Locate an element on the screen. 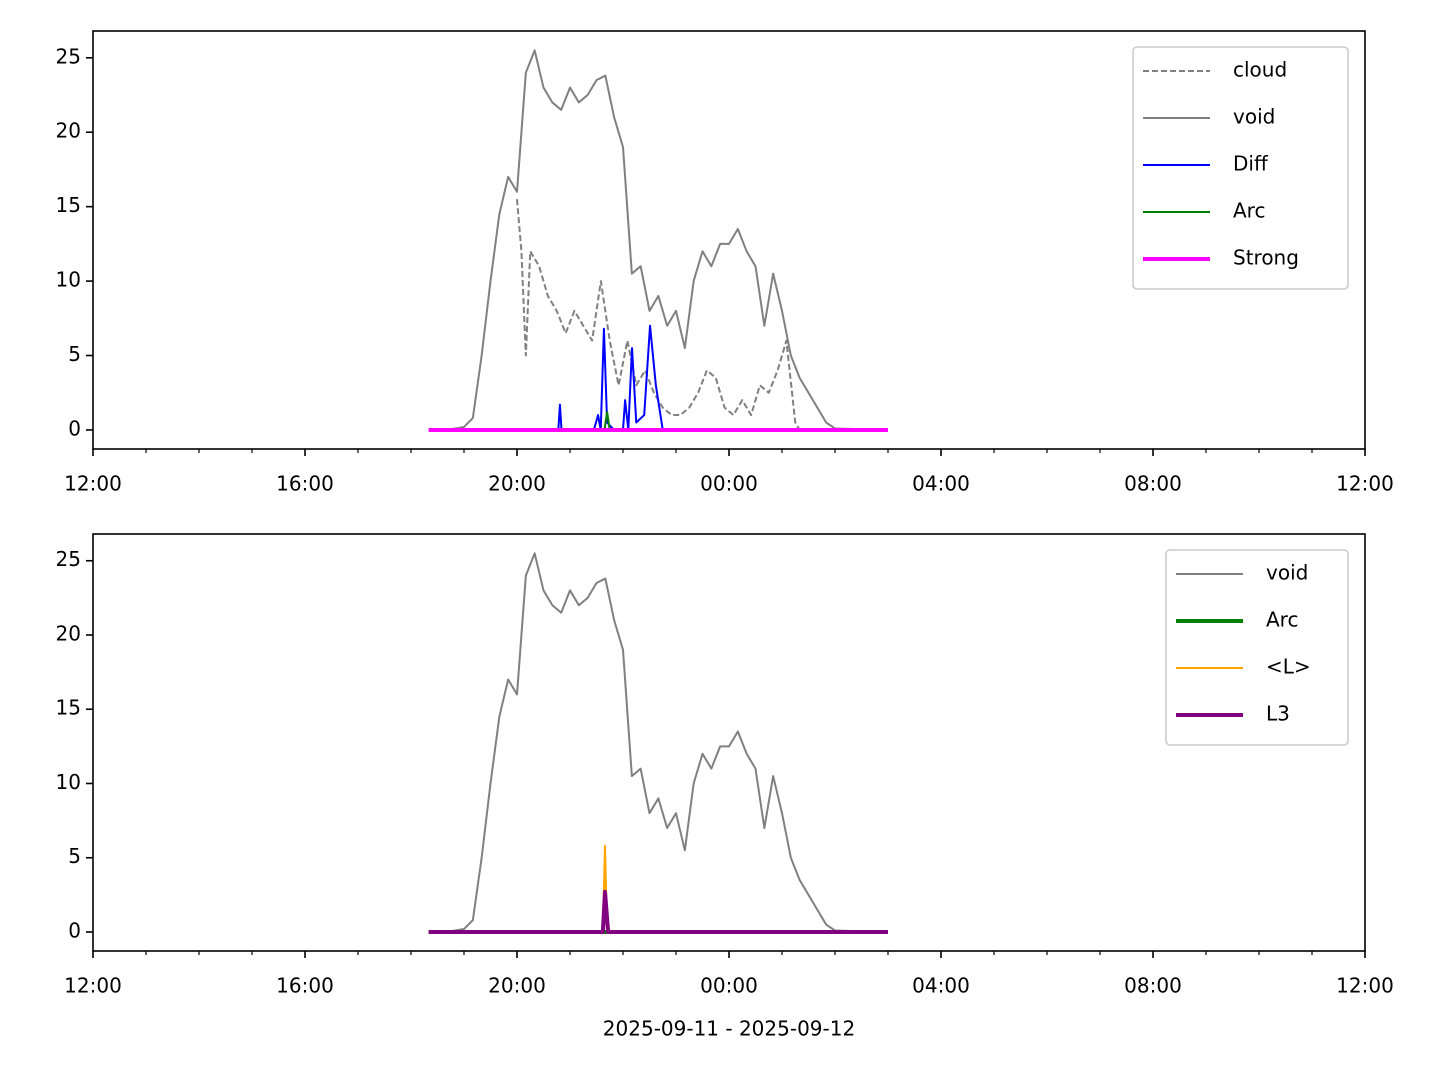 The image size is (1440, 1080). legend-label: Diff is located at coordinates (1251, 164).